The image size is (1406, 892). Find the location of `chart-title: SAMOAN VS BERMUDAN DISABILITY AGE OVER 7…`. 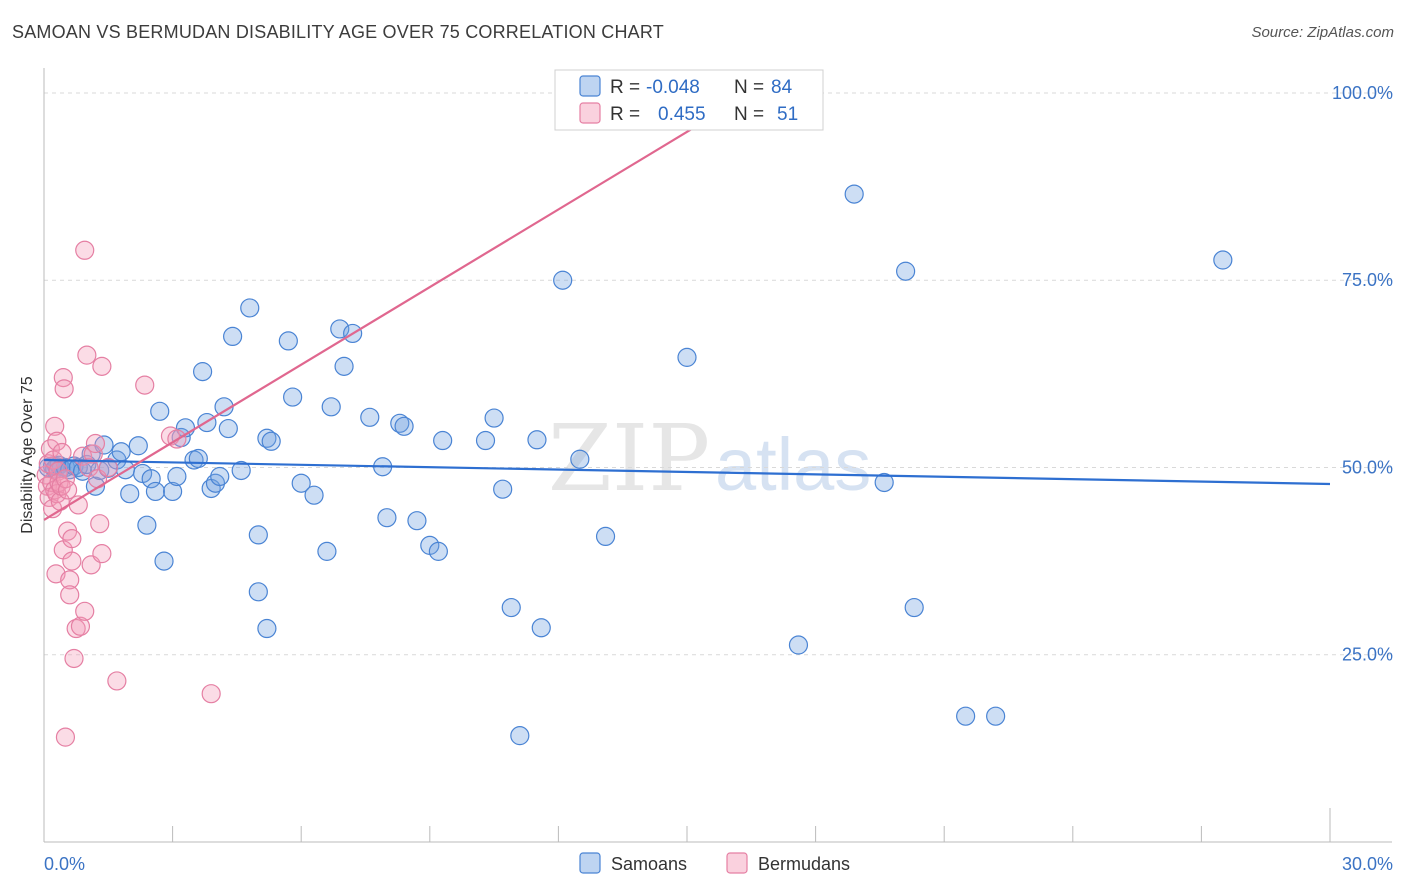

chart-title: SAMOAN VS BERMUDAN DISABILITY AGE OVER 7… is located at coordinates (338, 32).